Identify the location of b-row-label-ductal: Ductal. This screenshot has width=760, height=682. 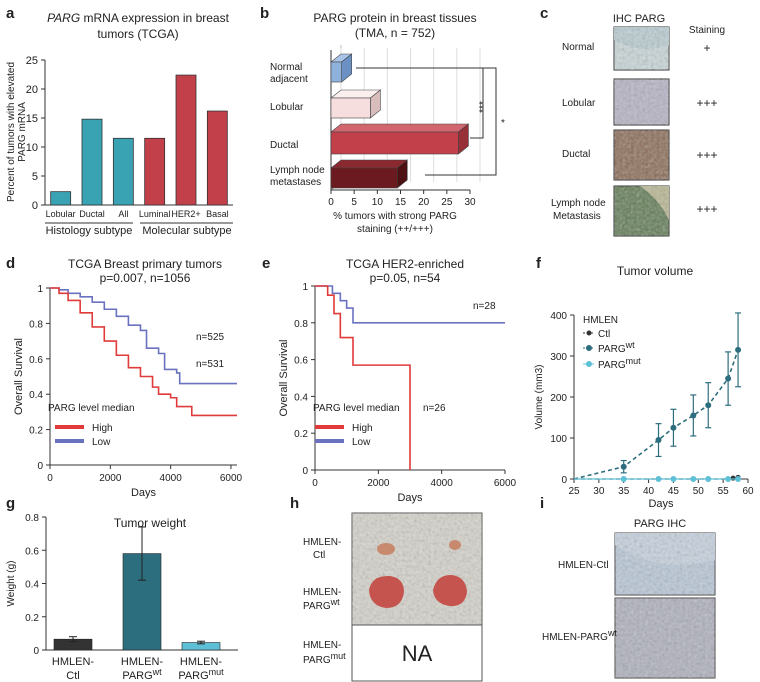
(284, 145).